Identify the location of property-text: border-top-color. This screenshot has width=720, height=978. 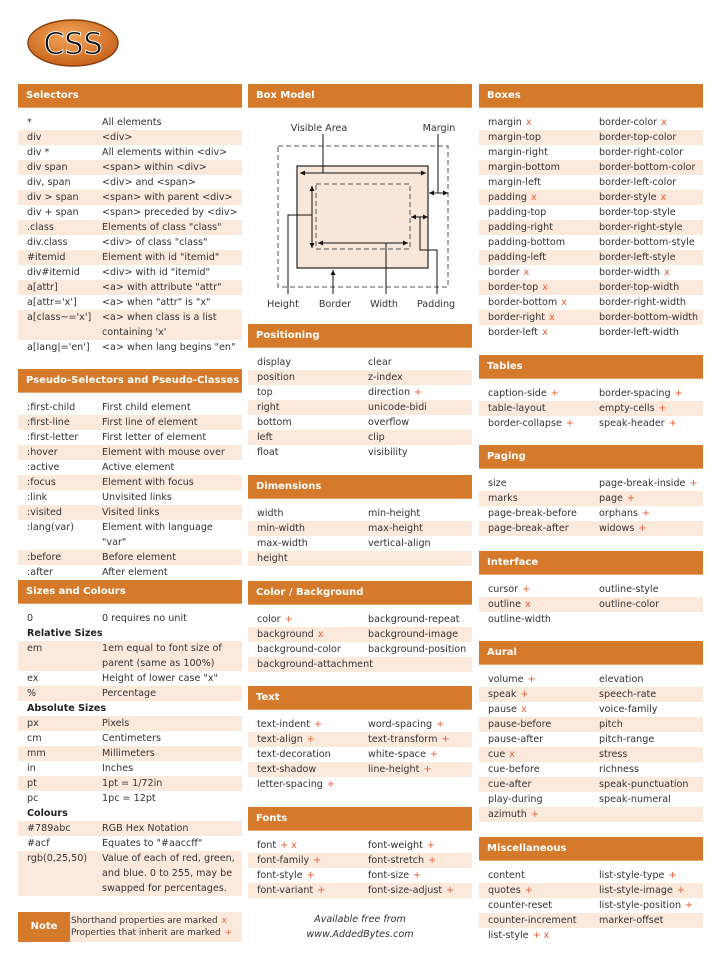
(638, 137).